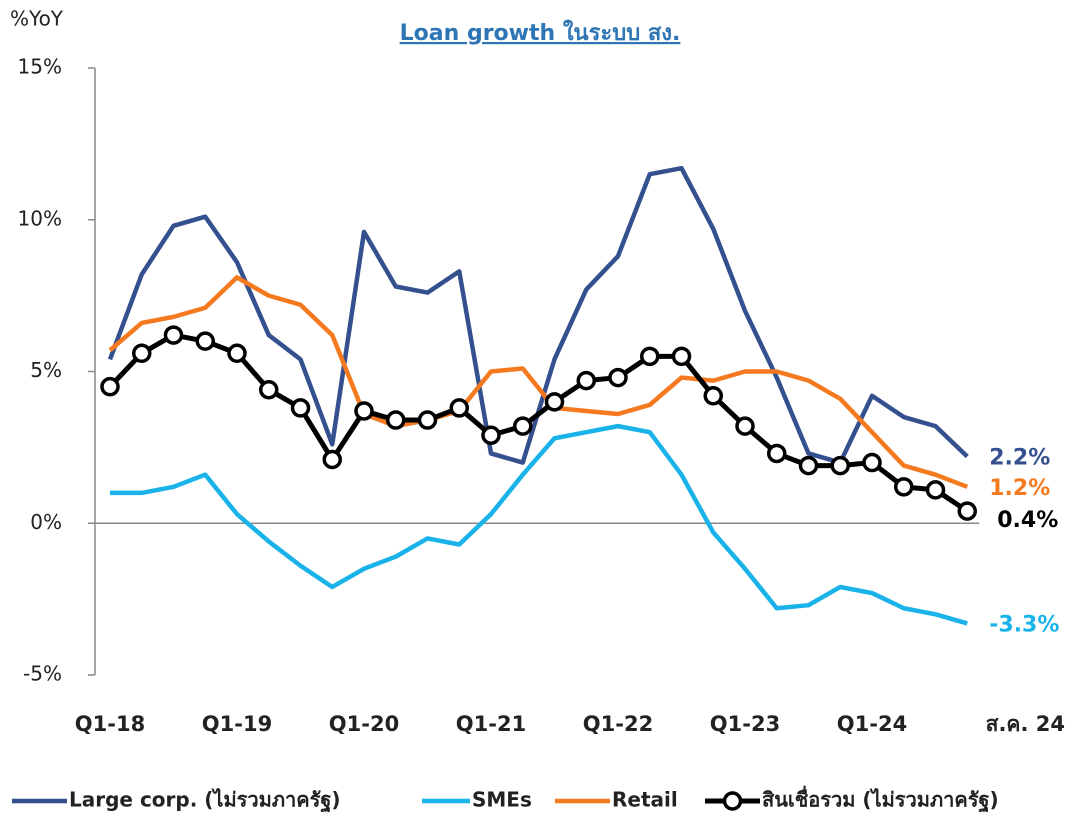 This screenshot has width=1078, height=823. What do you see at coordinates (1019, 488) in the screenshot?
I see `value-label: 1.2%` at bounding box center [1019, 488].